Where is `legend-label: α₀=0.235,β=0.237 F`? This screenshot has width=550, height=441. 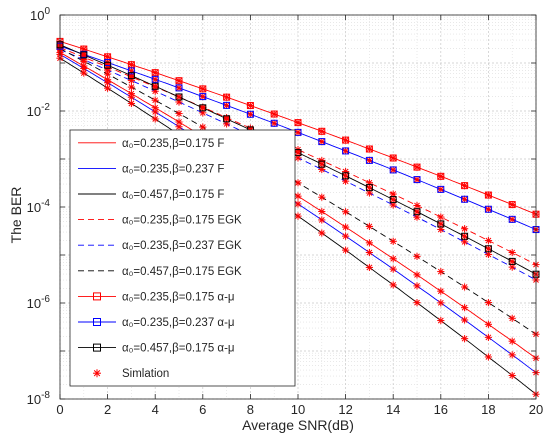 legend-label: α₀=0.235,β=0.237 F is located at coordinates (173, 169).